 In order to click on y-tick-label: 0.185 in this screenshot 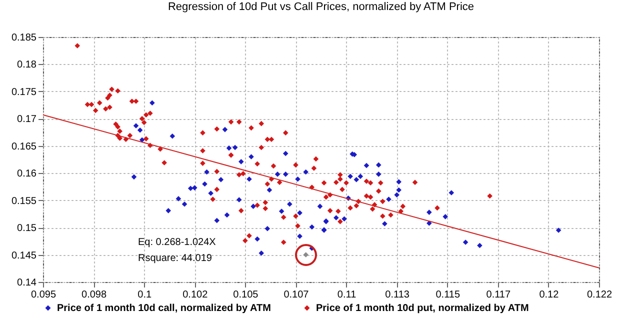, I will do `click(24, 38)`.